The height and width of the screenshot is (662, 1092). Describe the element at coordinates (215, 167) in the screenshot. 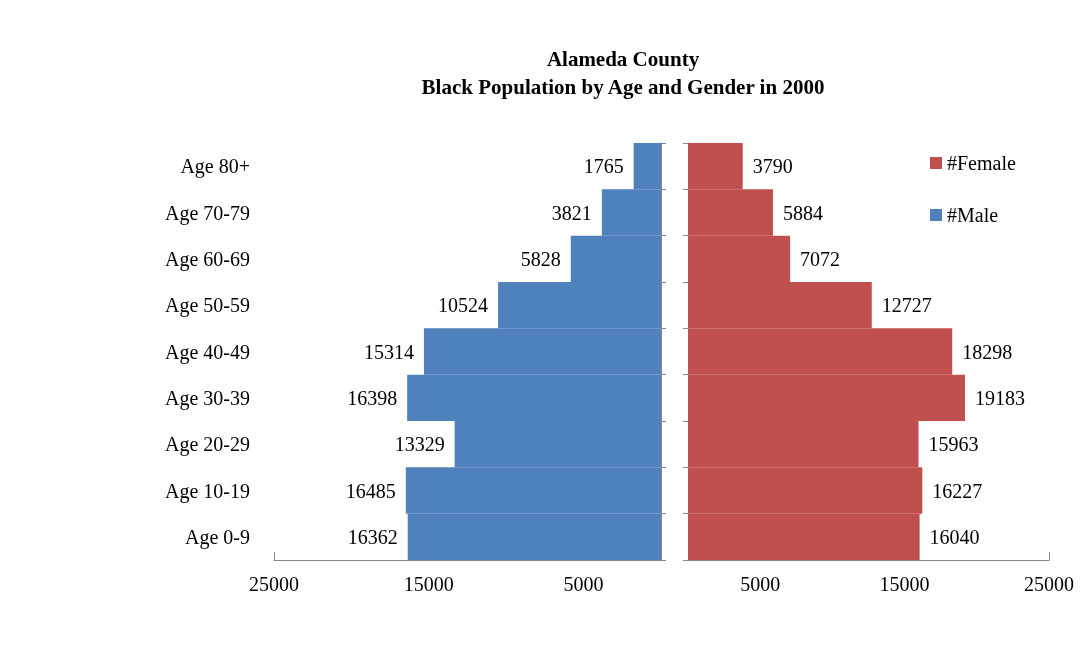

I see `y-tick-label: Age 80+` at that location.